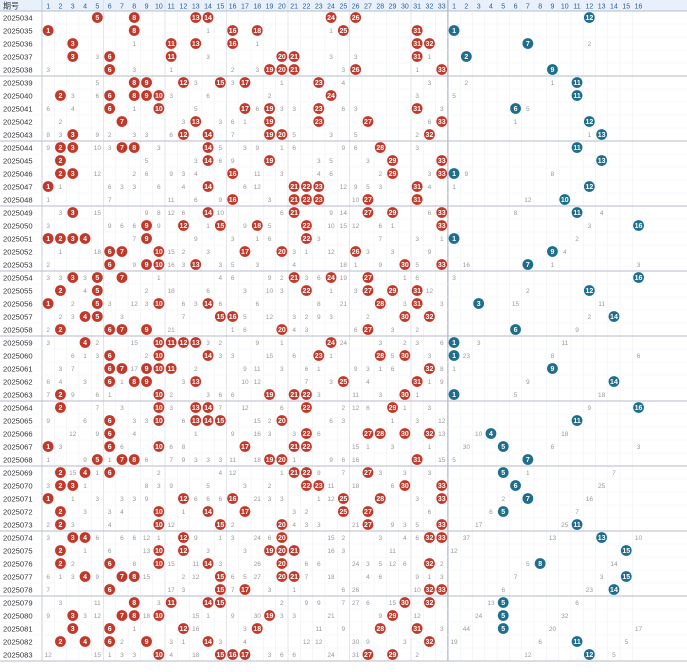 Image resolution: width=687 pixels, height=672 pixels. I want to click on red-ball-number: 10, so click(159, 551).